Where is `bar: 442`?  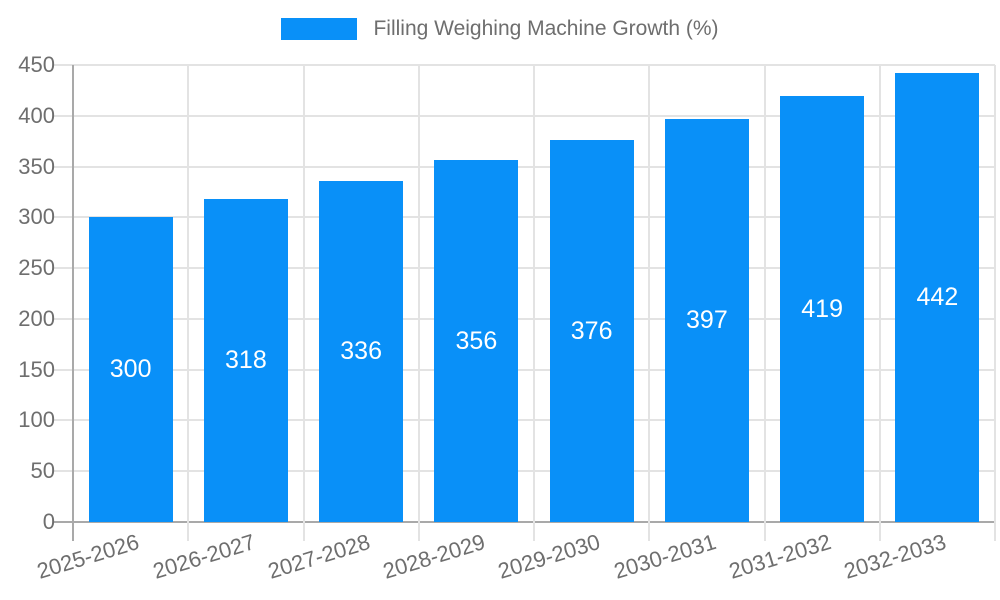
bar: 442 is located at coordinates (937, 297).